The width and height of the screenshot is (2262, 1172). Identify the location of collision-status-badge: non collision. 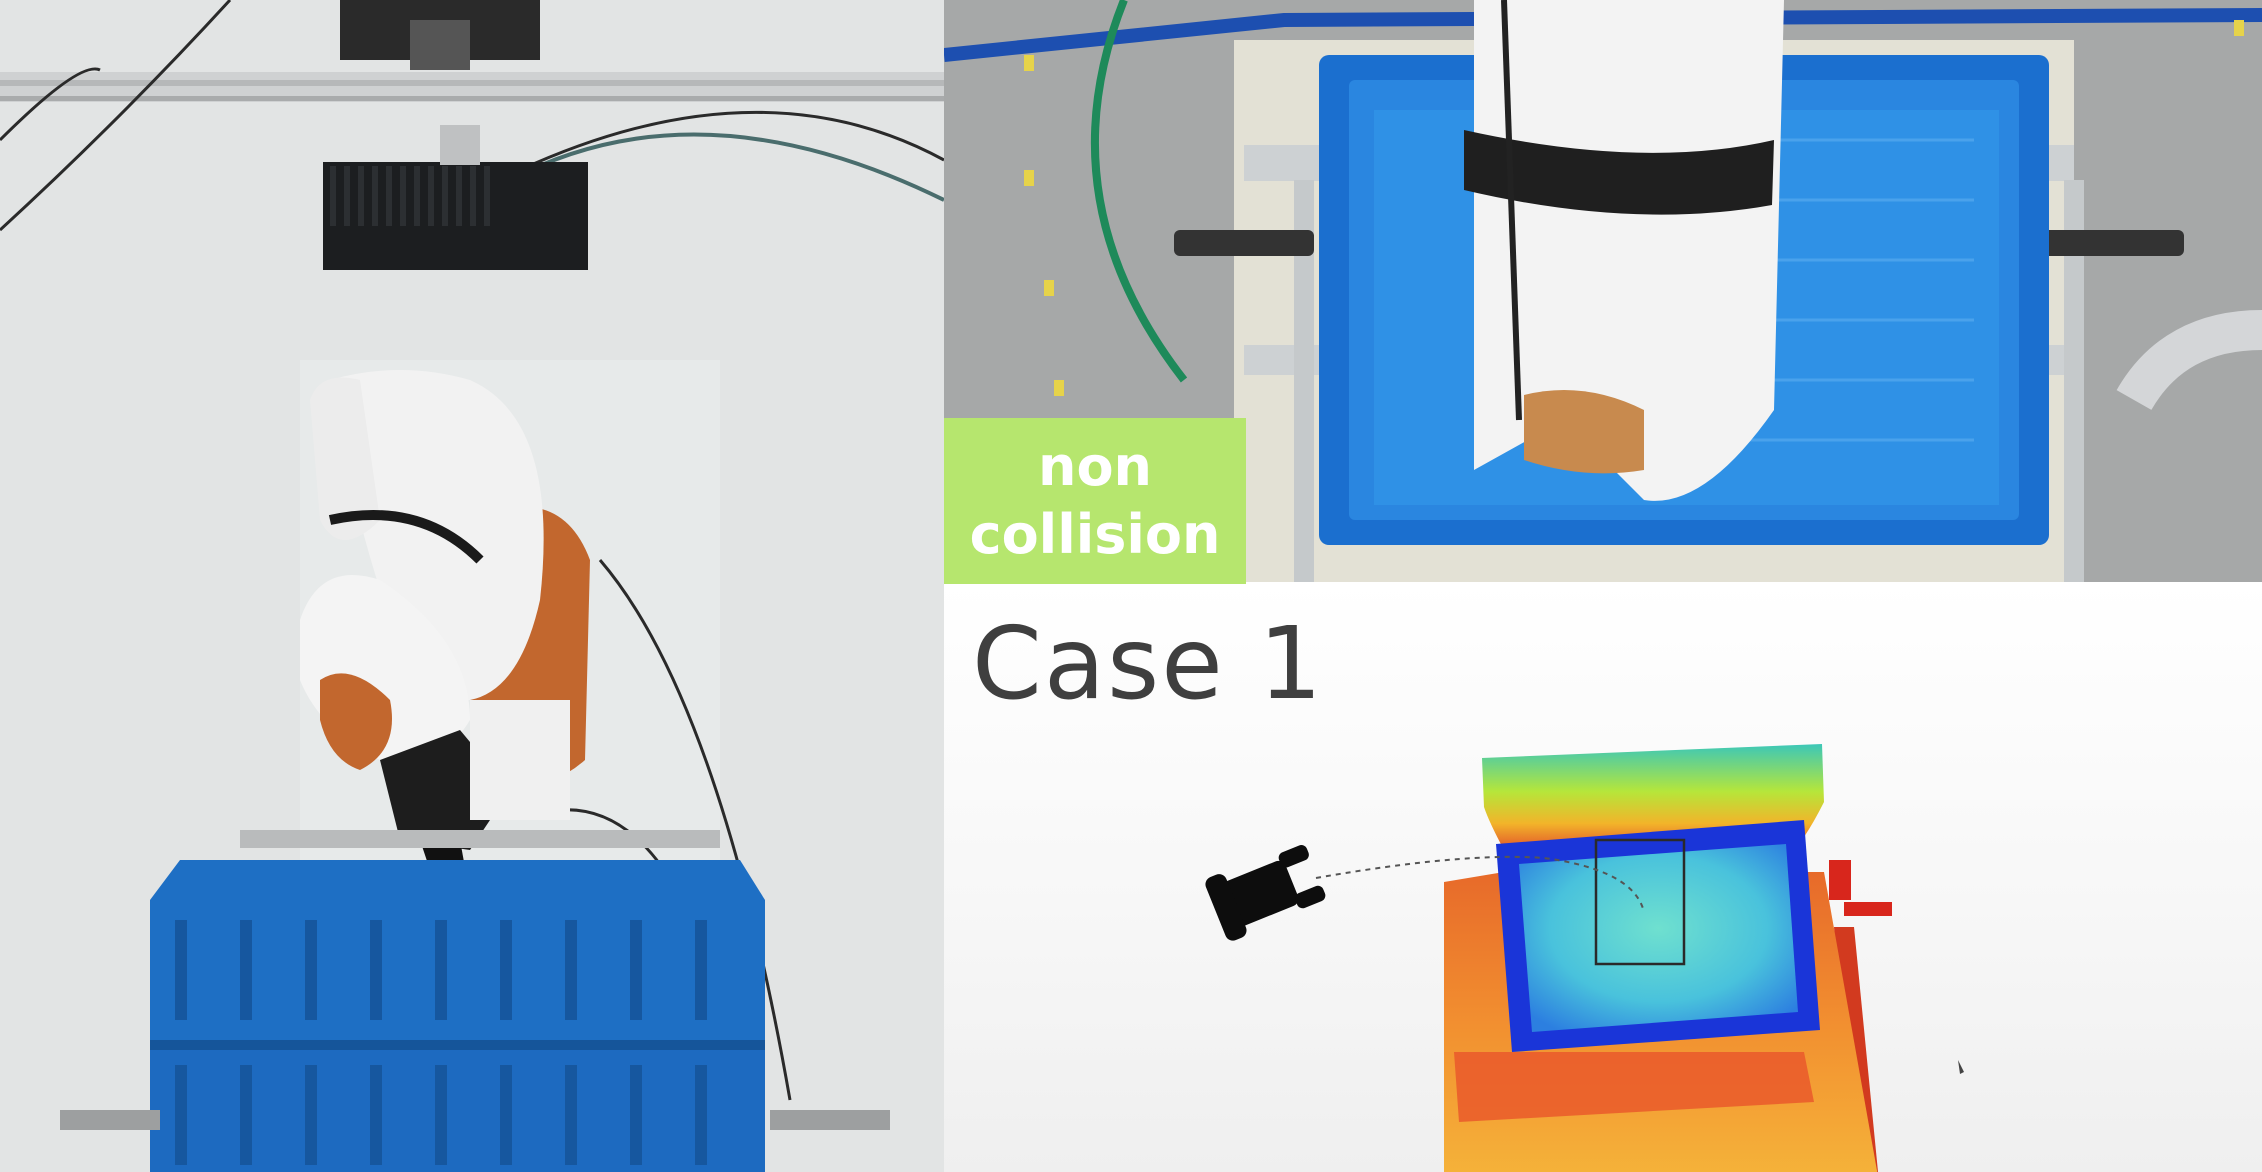
(1095, 501).